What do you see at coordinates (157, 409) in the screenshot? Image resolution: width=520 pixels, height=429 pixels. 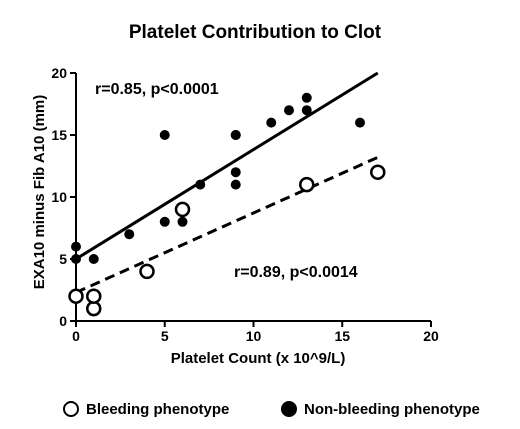 I see `legend-label-bleeding: Bleeding phenotype` at bounding box center [157, 409].